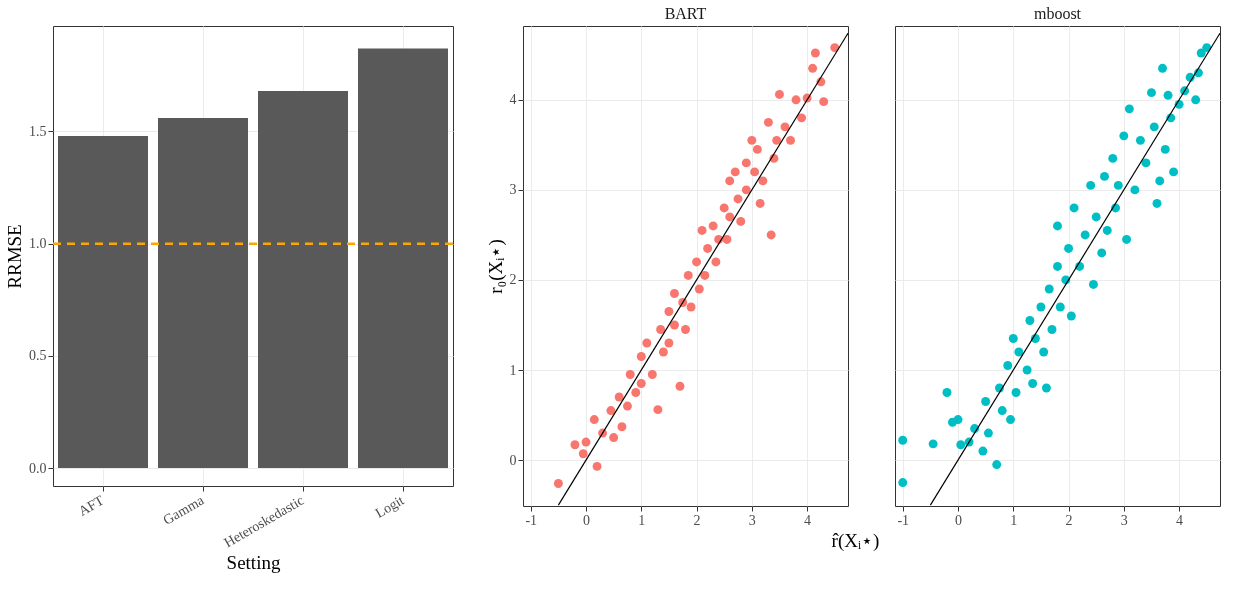 Image resolution: width=1235 pixels, height=607 pixels. What do you see at coordinates (513, 280) in the screenshot?
I see `y-tick-label: 2` at bounding box center [513, 280].